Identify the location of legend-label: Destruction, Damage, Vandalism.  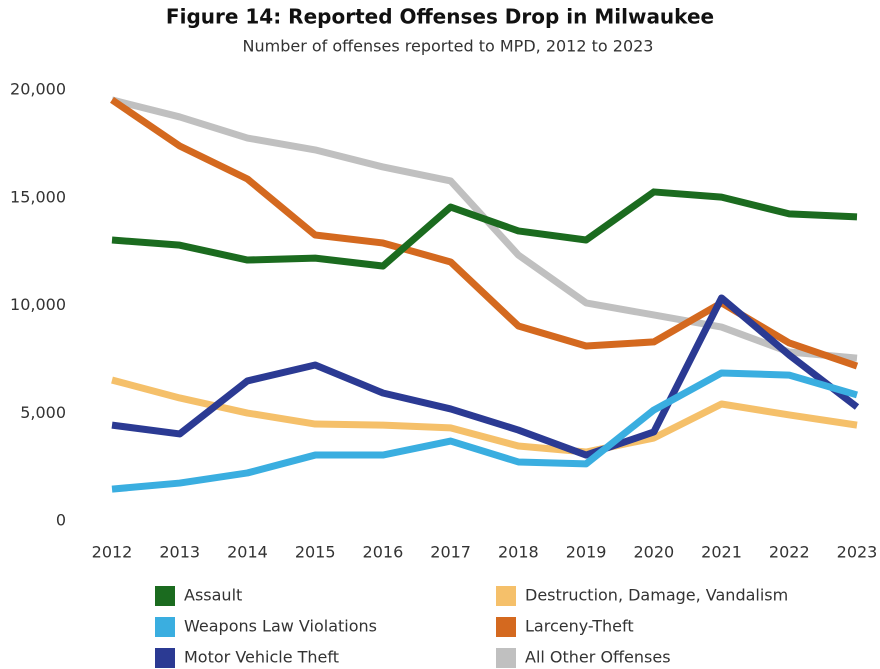
(656, 595).